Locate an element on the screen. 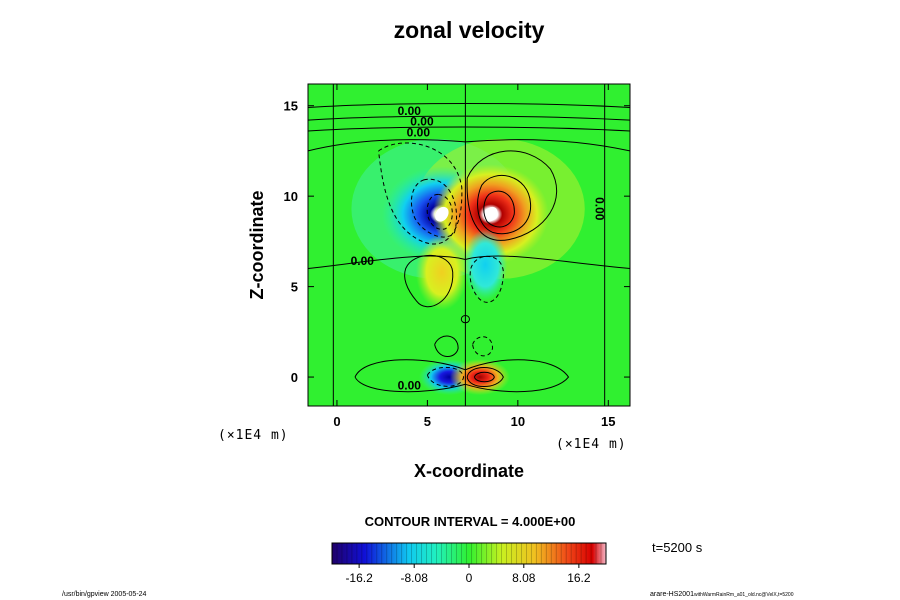 This screenshot has width=900, height=600. footer-right-main: arare-HS2001 is located at coordinates (672, 594).